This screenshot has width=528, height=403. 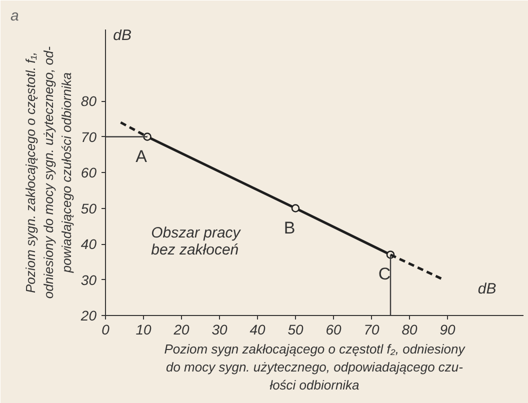 What do you see at coordinates (258, 330) in the screenshot?
I see `x-tick-label: 40` at bounding box center [258, 330].